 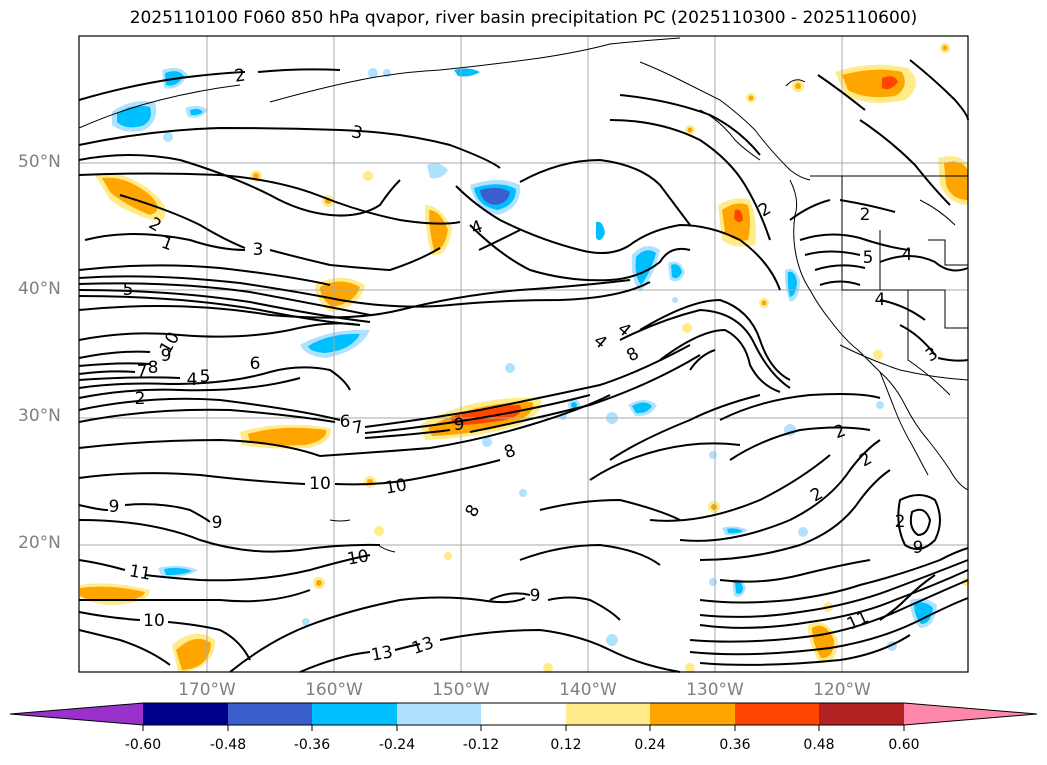 I want to click on colorbar-tick-label: -0.36, so click(x=312, y=745).